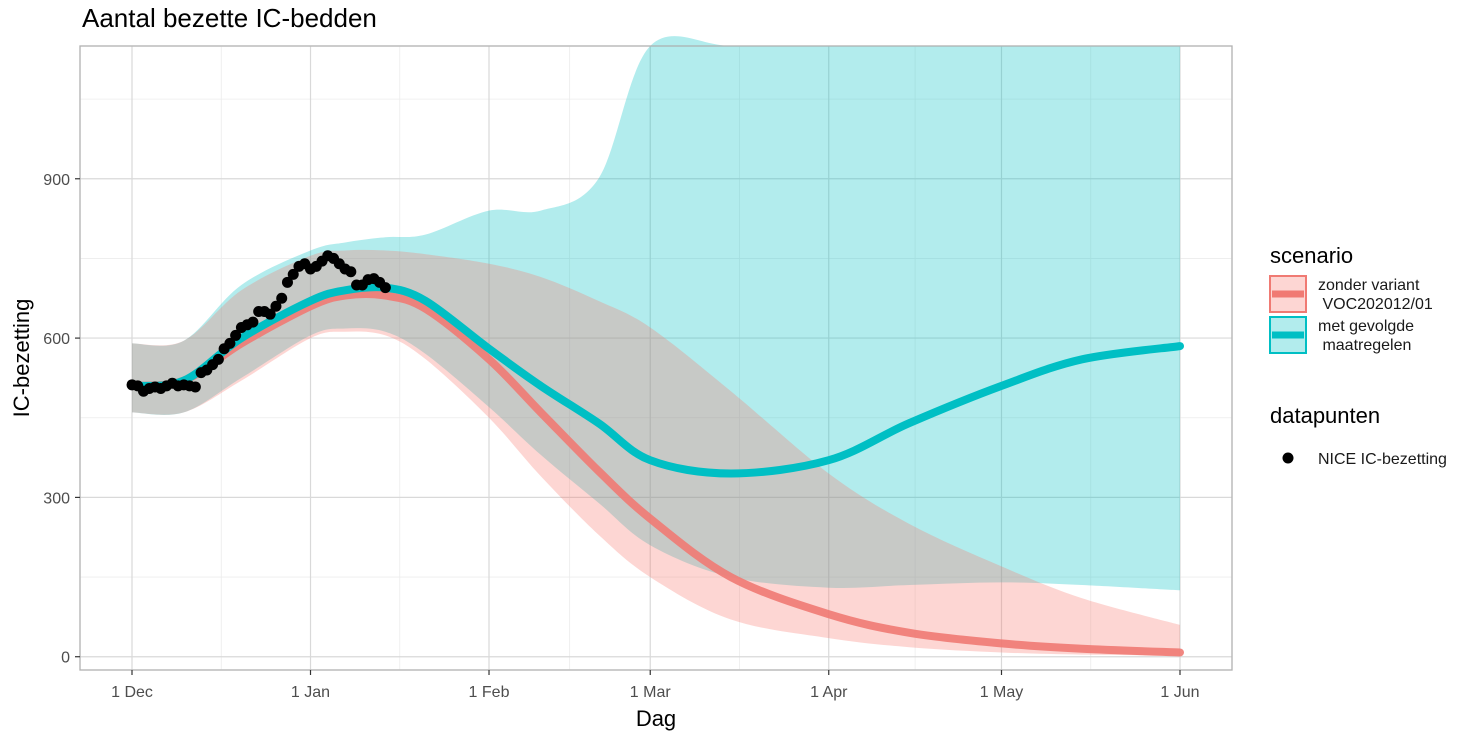 This screenshot has width=1478, height=738. Describe the element at coordinates (829, 692) in the screenshot. I see `x-tick-label: 1 Apr` at that location.